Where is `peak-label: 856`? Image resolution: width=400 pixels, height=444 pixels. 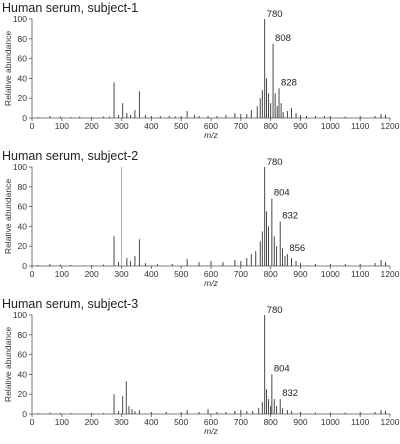 peak-label: 856 is located at coordinates (297, 248).